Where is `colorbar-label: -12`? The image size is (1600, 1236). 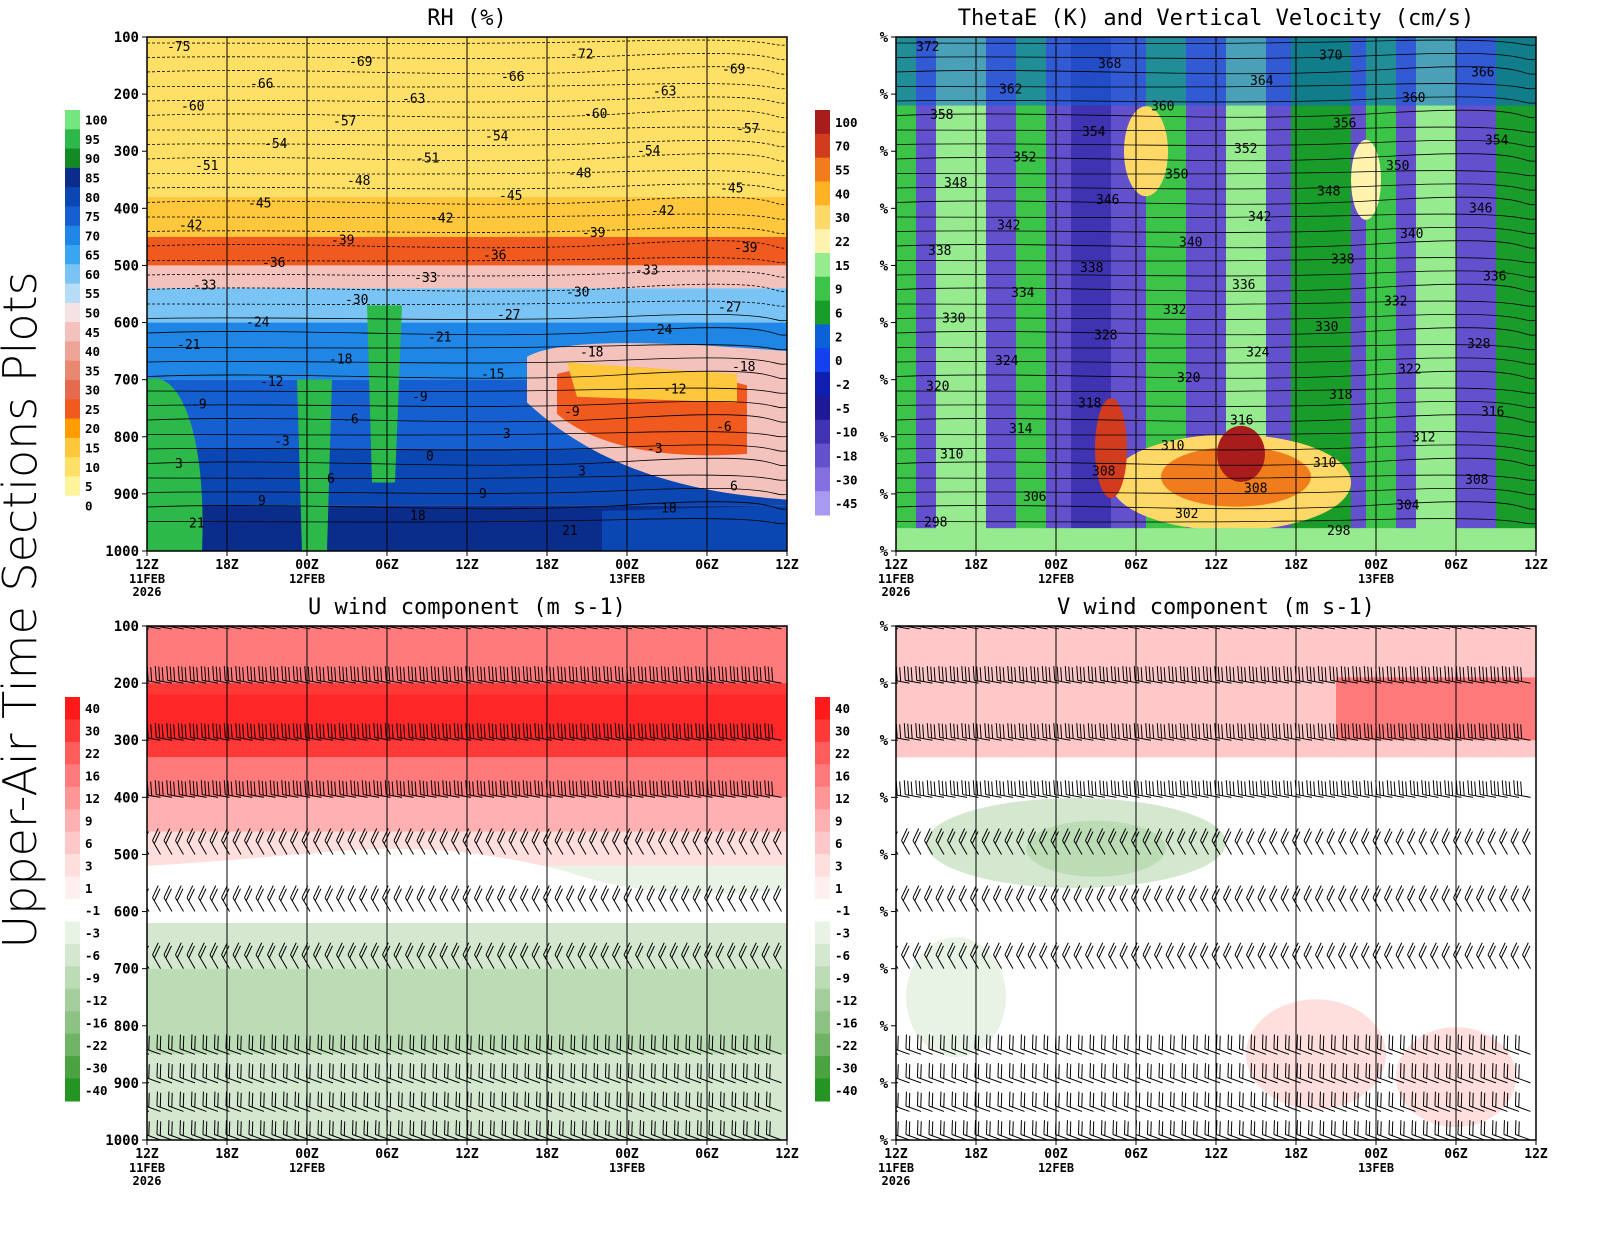
colorbar-label: -12 is located at coordinates (96, 1000).